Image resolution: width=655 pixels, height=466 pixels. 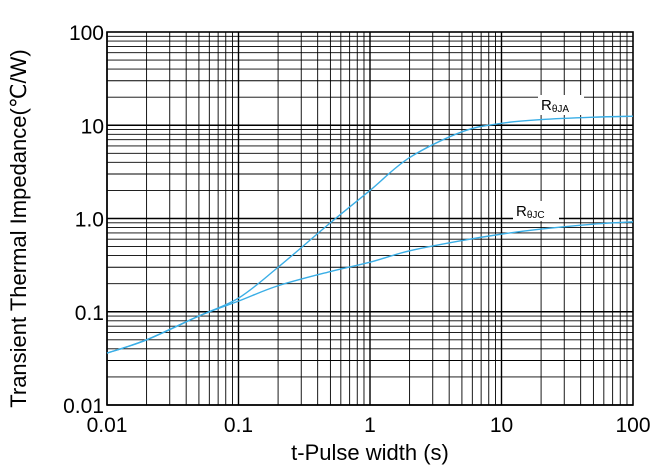 What do you see at coordinates (89, 220) in the screenshot?
I see `y-tick-label: 1.0` at bounding box center [89, 220].